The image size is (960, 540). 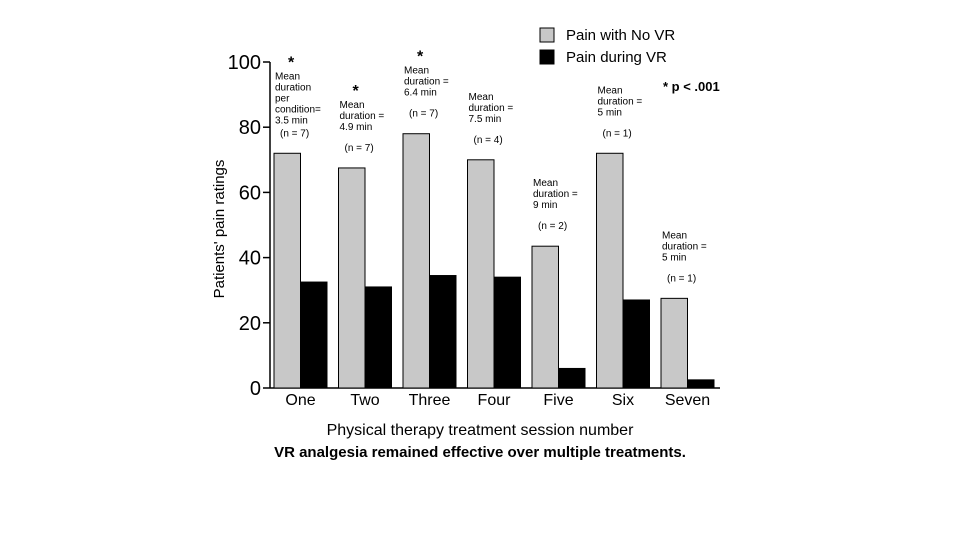 What do you see at coordinates (293, 87) in the screenshot?
I see `annotation-line: duration` at bounding box center [293, 87].